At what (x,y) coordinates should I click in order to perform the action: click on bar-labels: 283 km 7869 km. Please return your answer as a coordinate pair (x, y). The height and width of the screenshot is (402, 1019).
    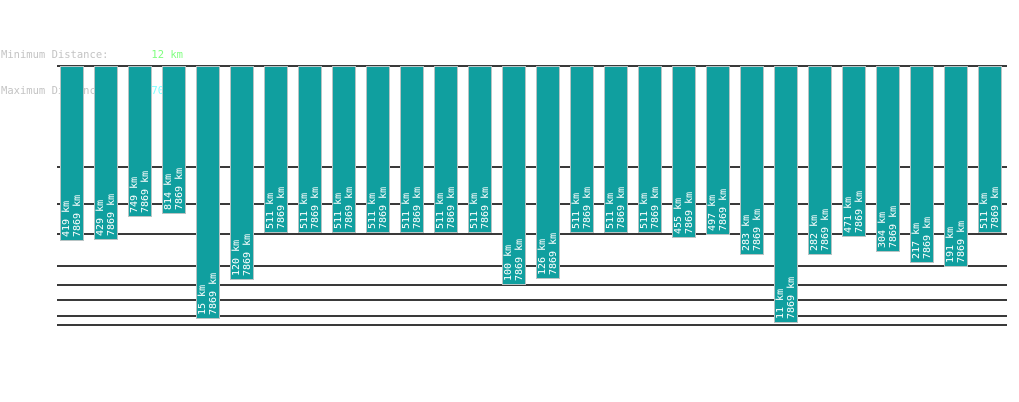
    Looking at the image, I should click on (752, 159).